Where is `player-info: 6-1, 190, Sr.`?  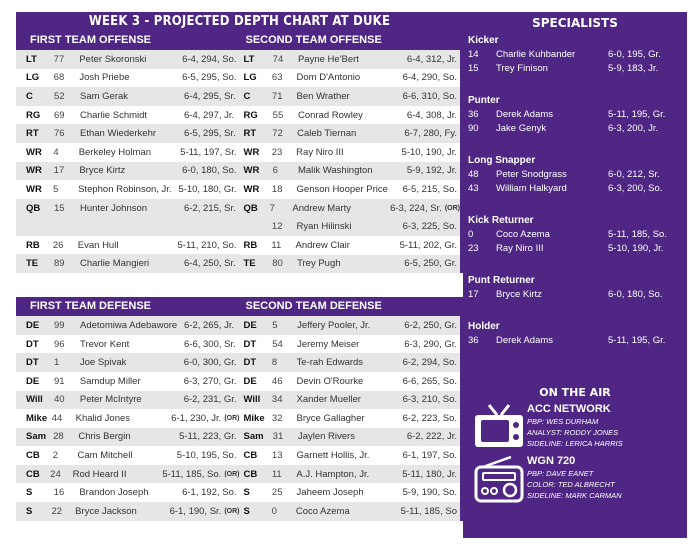
player-info: 6-1, 190, Sr. is located at coordinates (195, 511).